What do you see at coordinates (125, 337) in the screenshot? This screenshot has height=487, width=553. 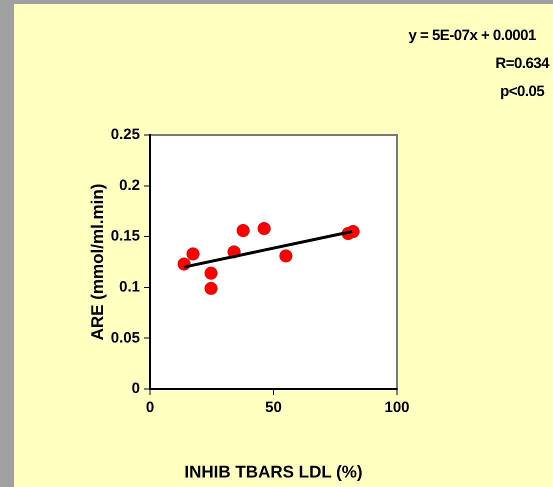 I see `y-tick-label: 0.05` at bounding box center [125, 337].